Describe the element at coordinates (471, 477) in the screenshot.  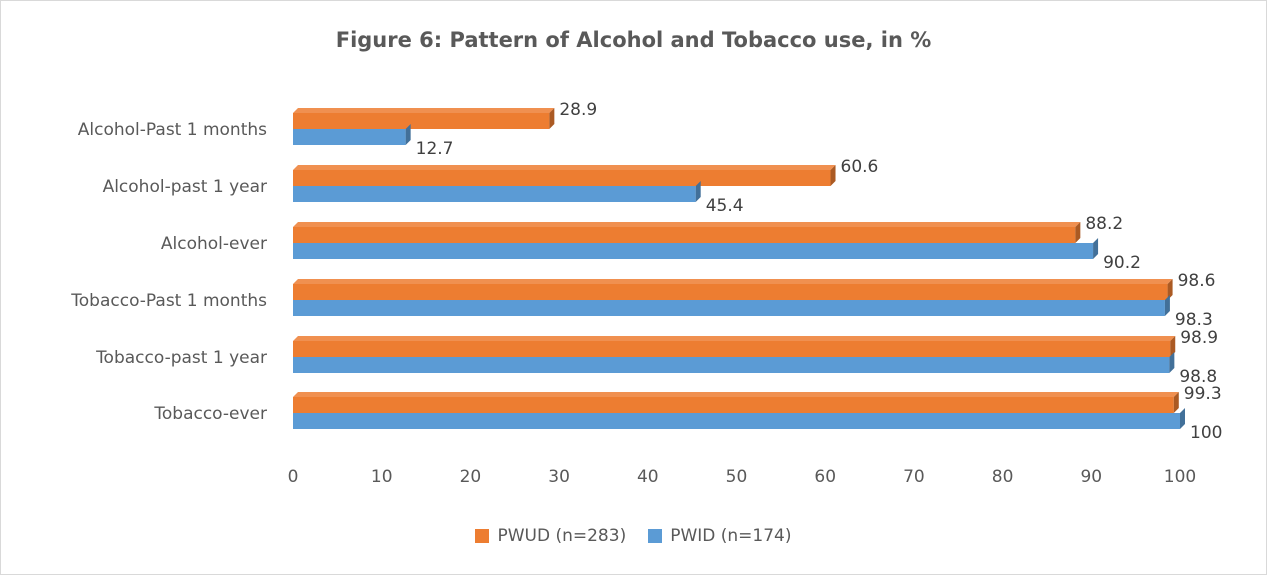
I see `x-tick-label: 20` at that location.